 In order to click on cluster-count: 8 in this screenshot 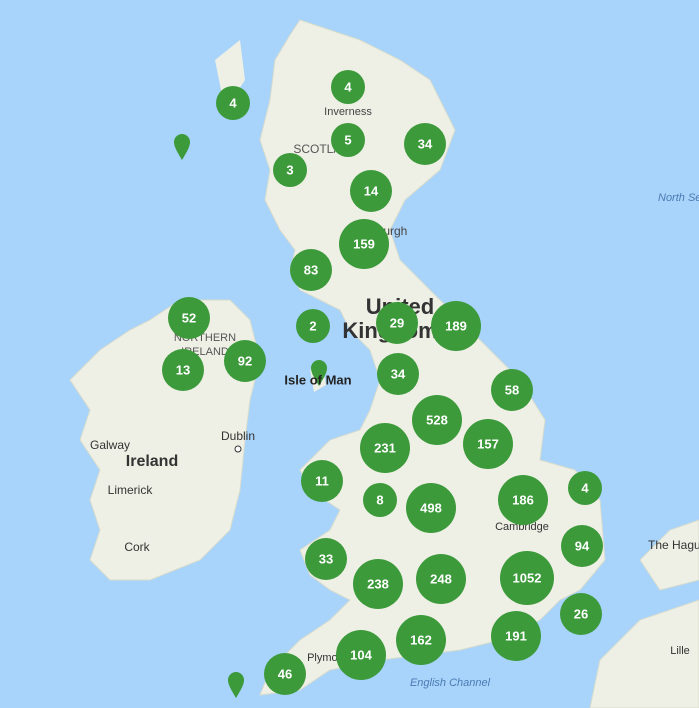, I will do `click(379, 499)`.